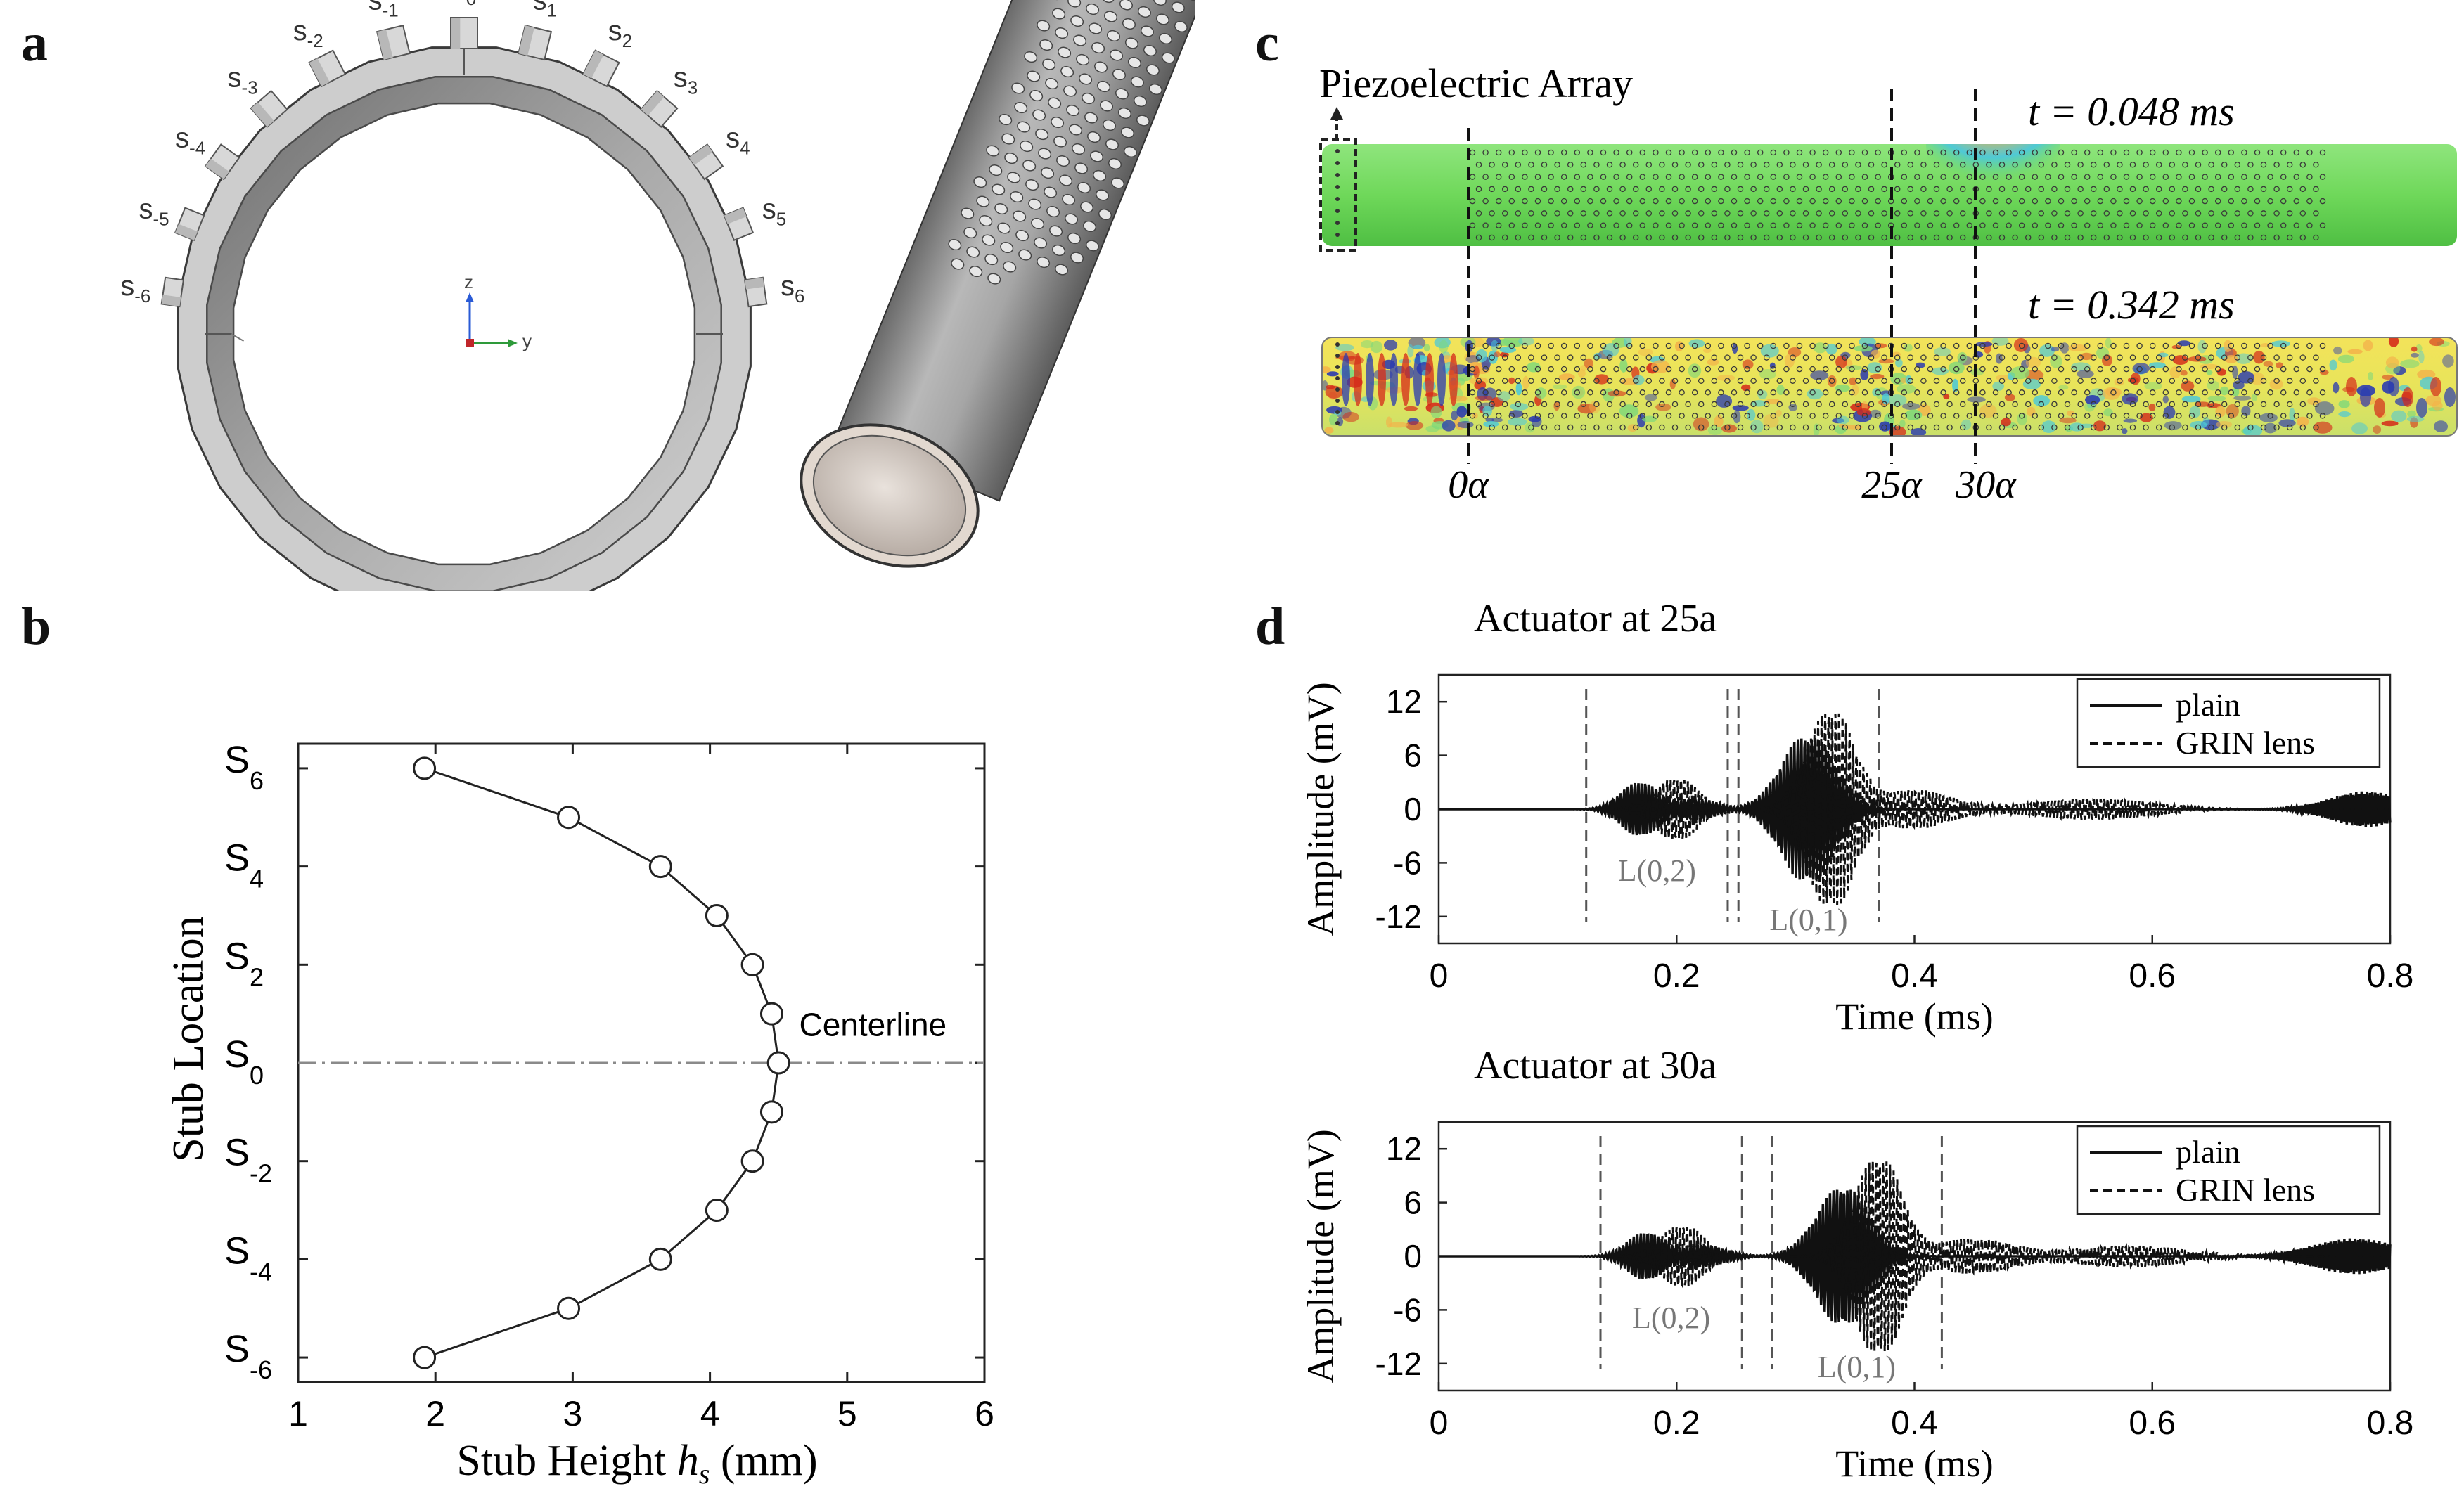  What do you see at coordinates (686, 80) in the screenshot?
I see `stub-label: s3` at bounding box center [686, 80].